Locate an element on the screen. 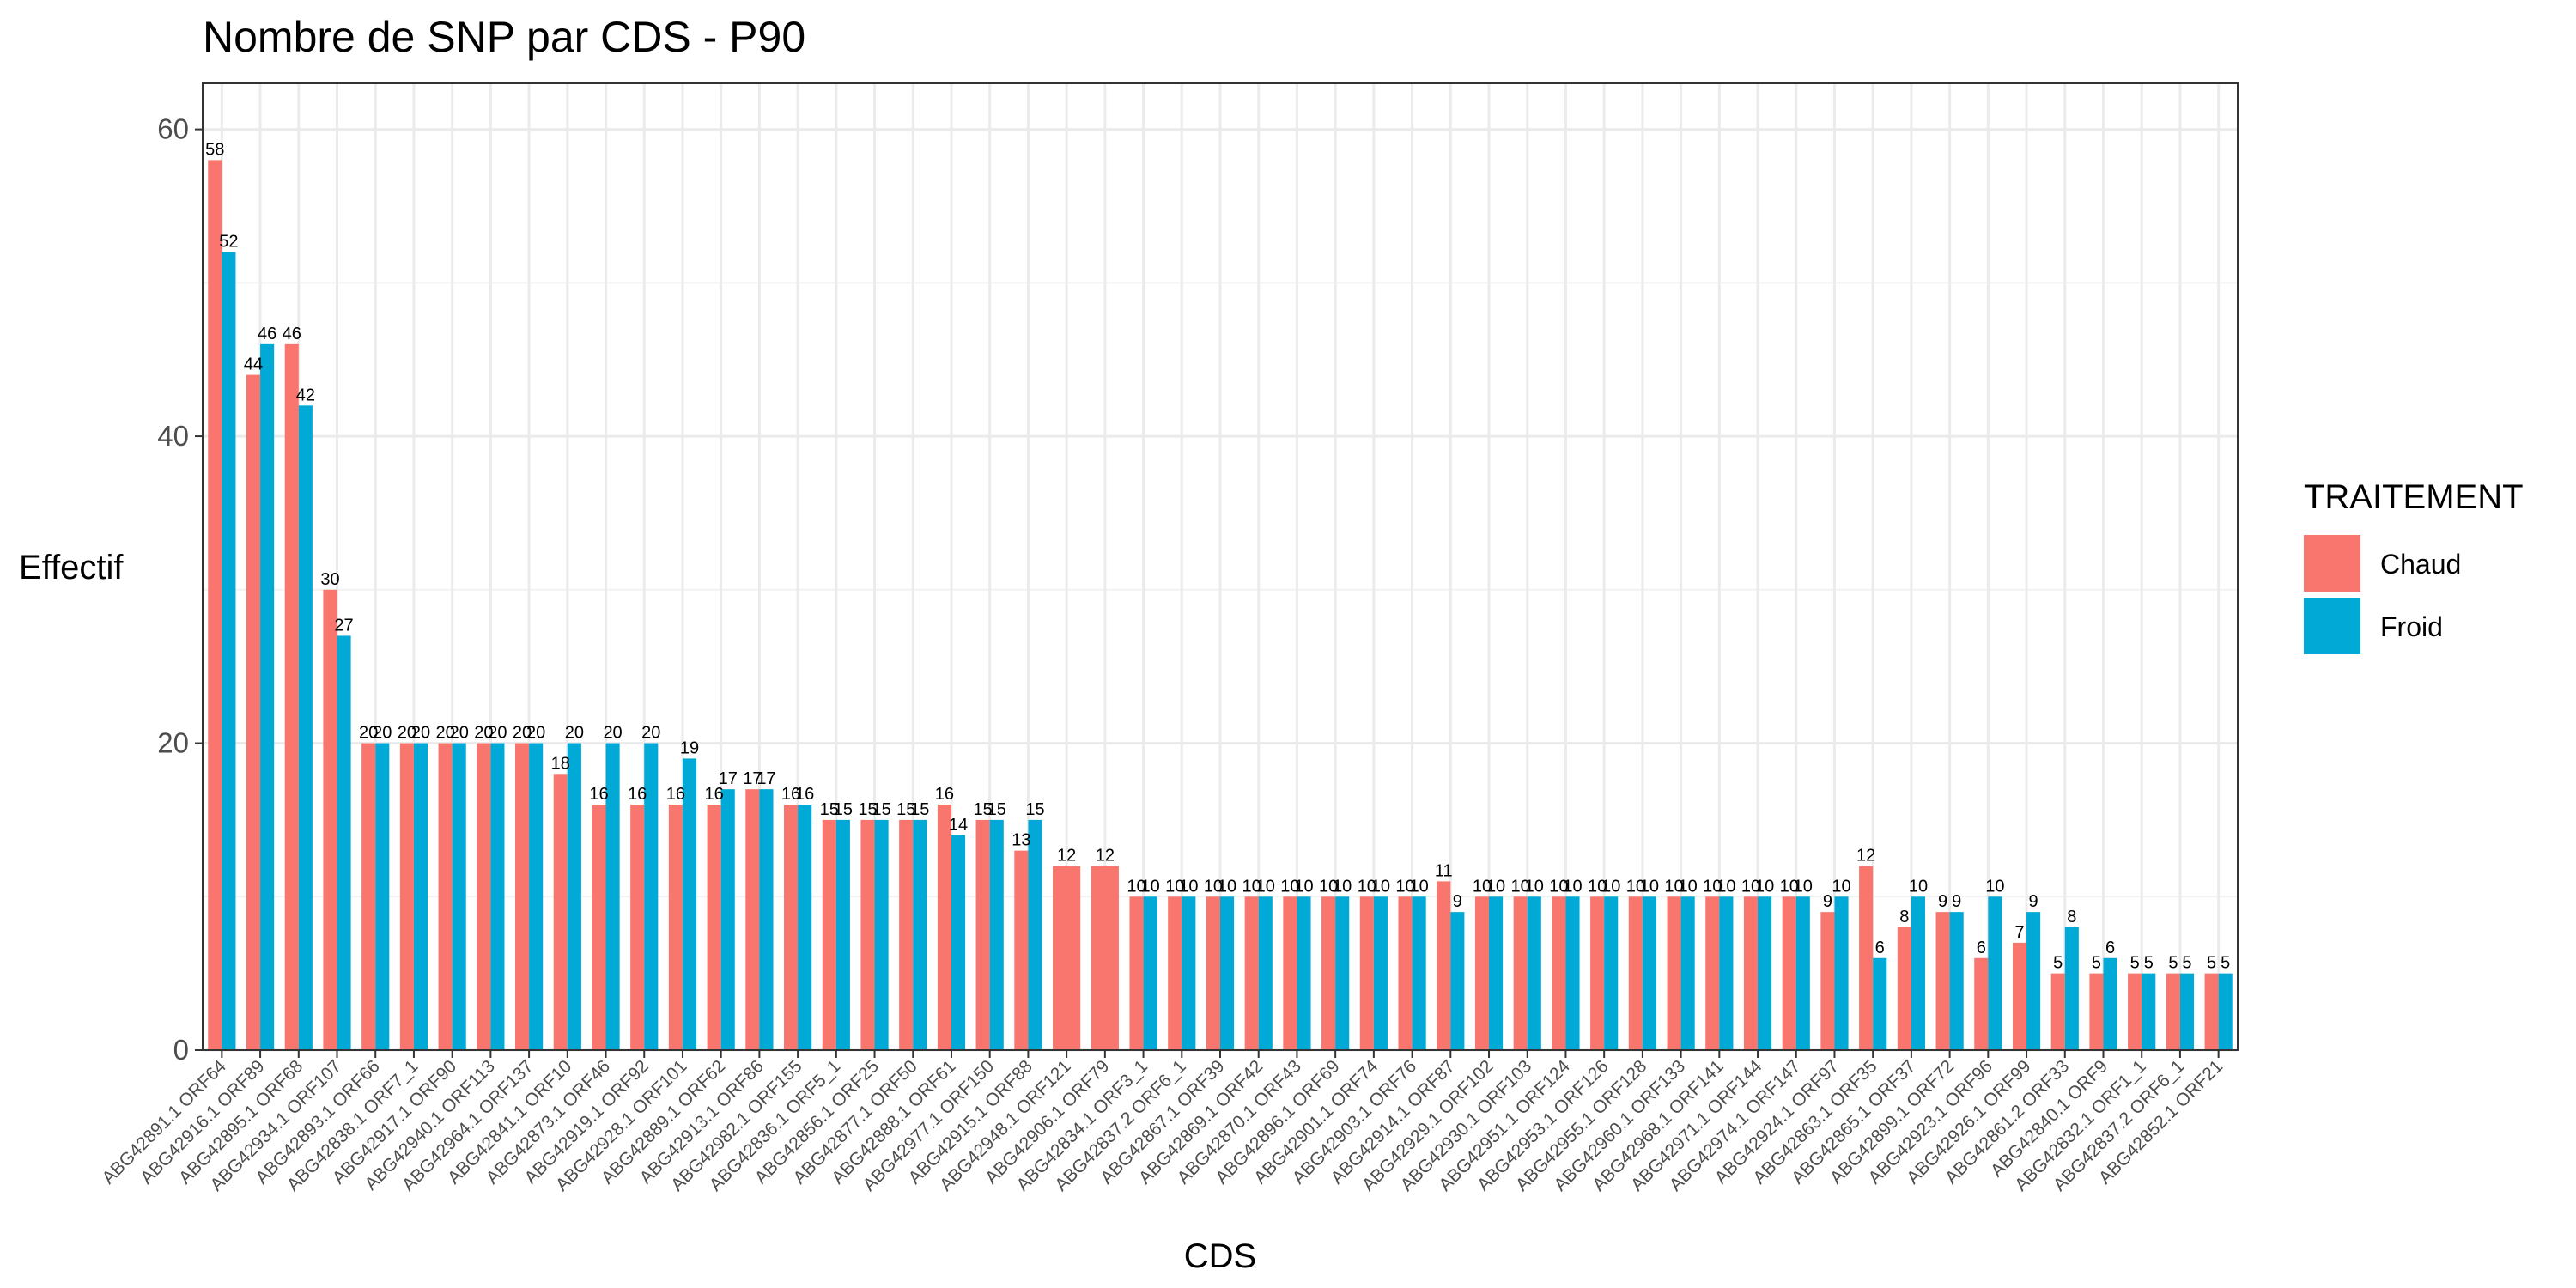 This screenshot has width=2576, height=1288. value-label-chaud: 12 is located at coordinates (1067, 856).